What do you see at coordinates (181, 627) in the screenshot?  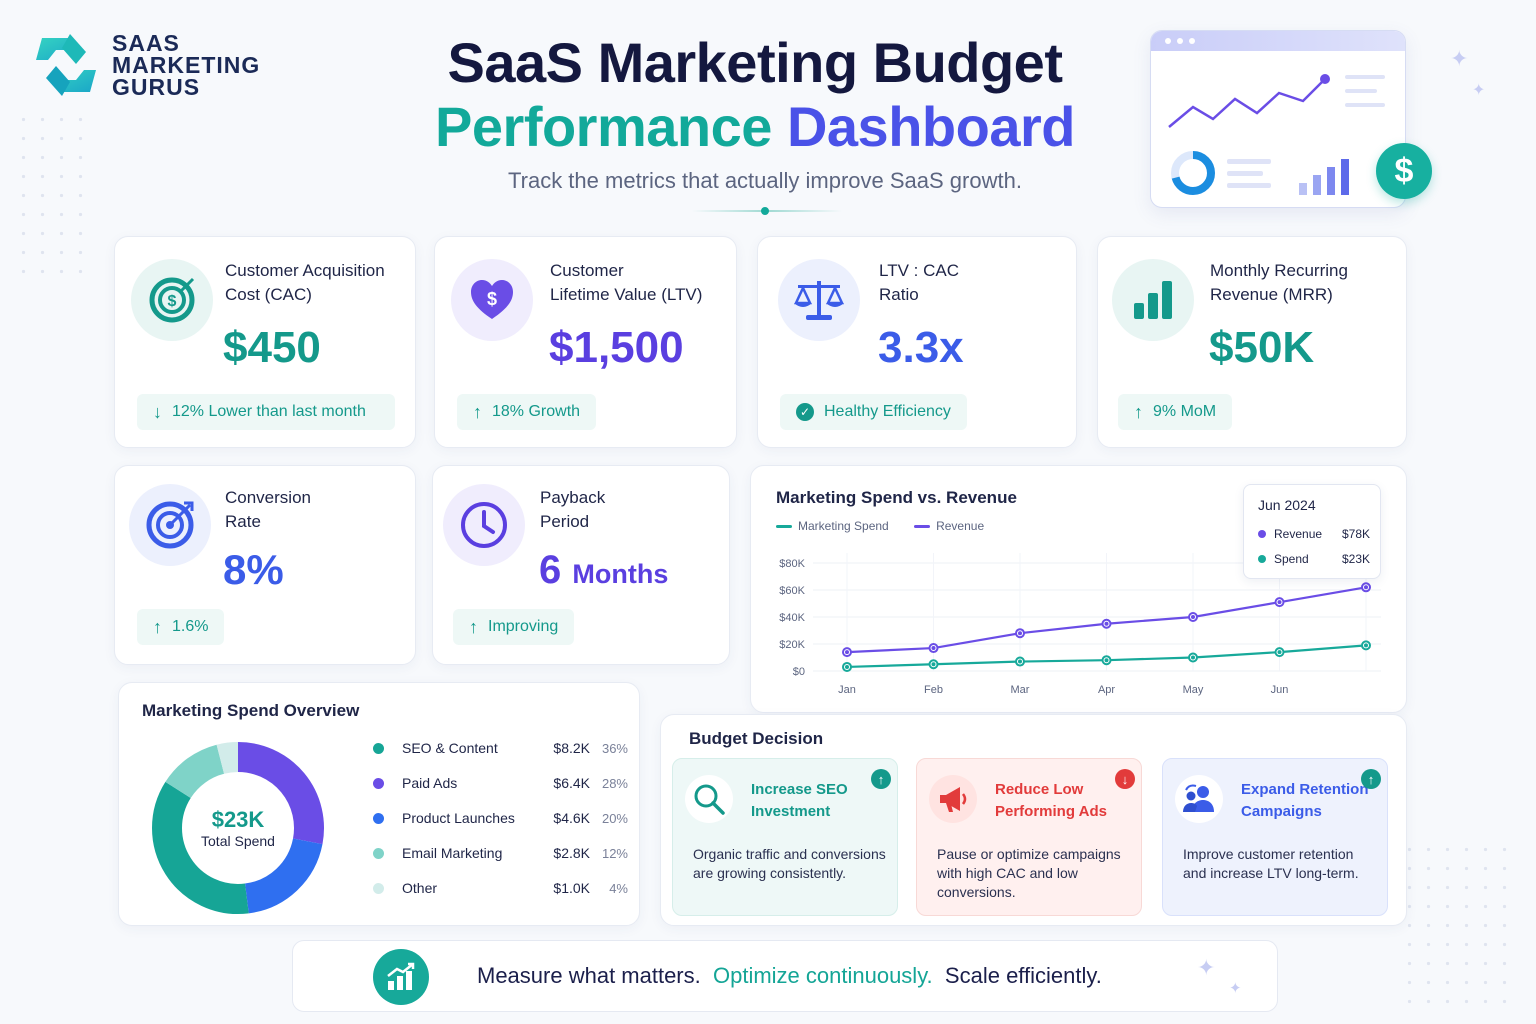 I see `kpi-change-badge: ↑ 1.6%` at bounding box center [181, 627].